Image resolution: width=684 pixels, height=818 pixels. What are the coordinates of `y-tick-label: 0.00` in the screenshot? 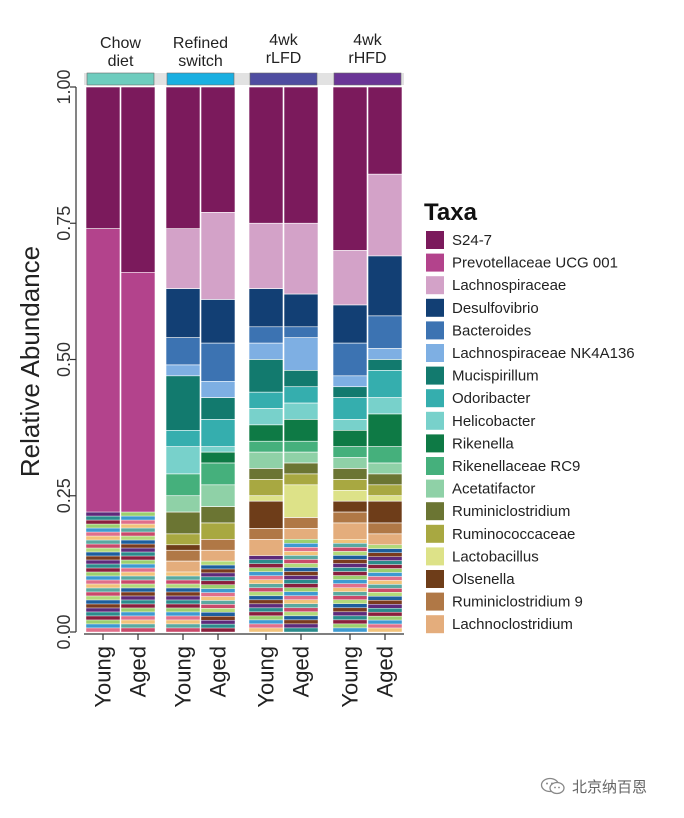 It's located at (64, 631).